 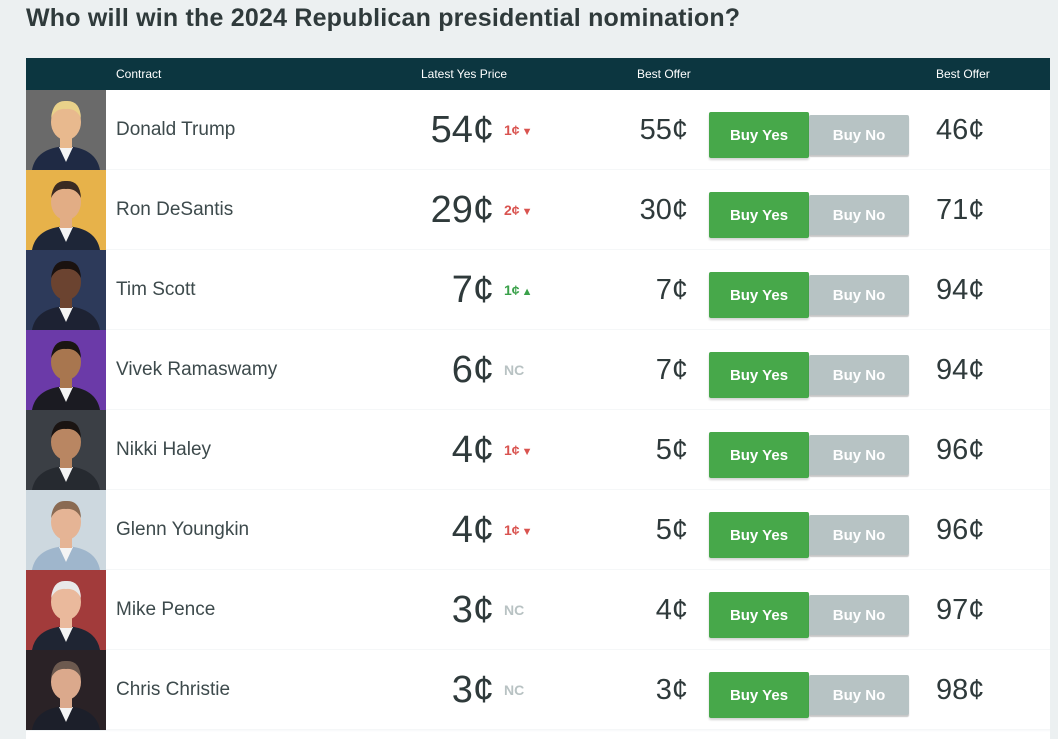 I want to click on table-row: Donald Trump 54¢ 1¢ ▼ 55¢ Buy Yes Buy No 46¢, so click(x=538, y=131).